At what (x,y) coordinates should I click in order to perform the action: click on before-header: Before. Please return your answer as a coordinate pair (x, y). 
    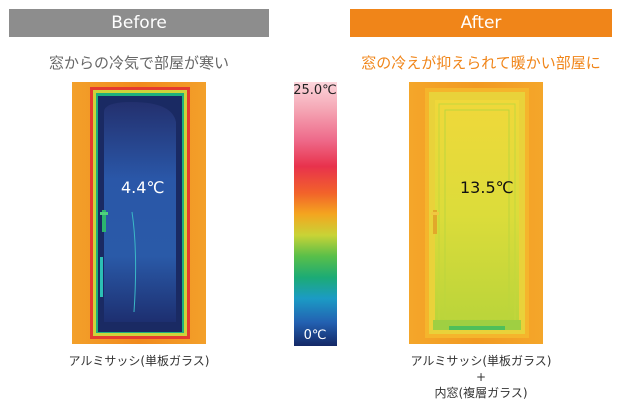
    Looking at the image, I should click on (139, 23).